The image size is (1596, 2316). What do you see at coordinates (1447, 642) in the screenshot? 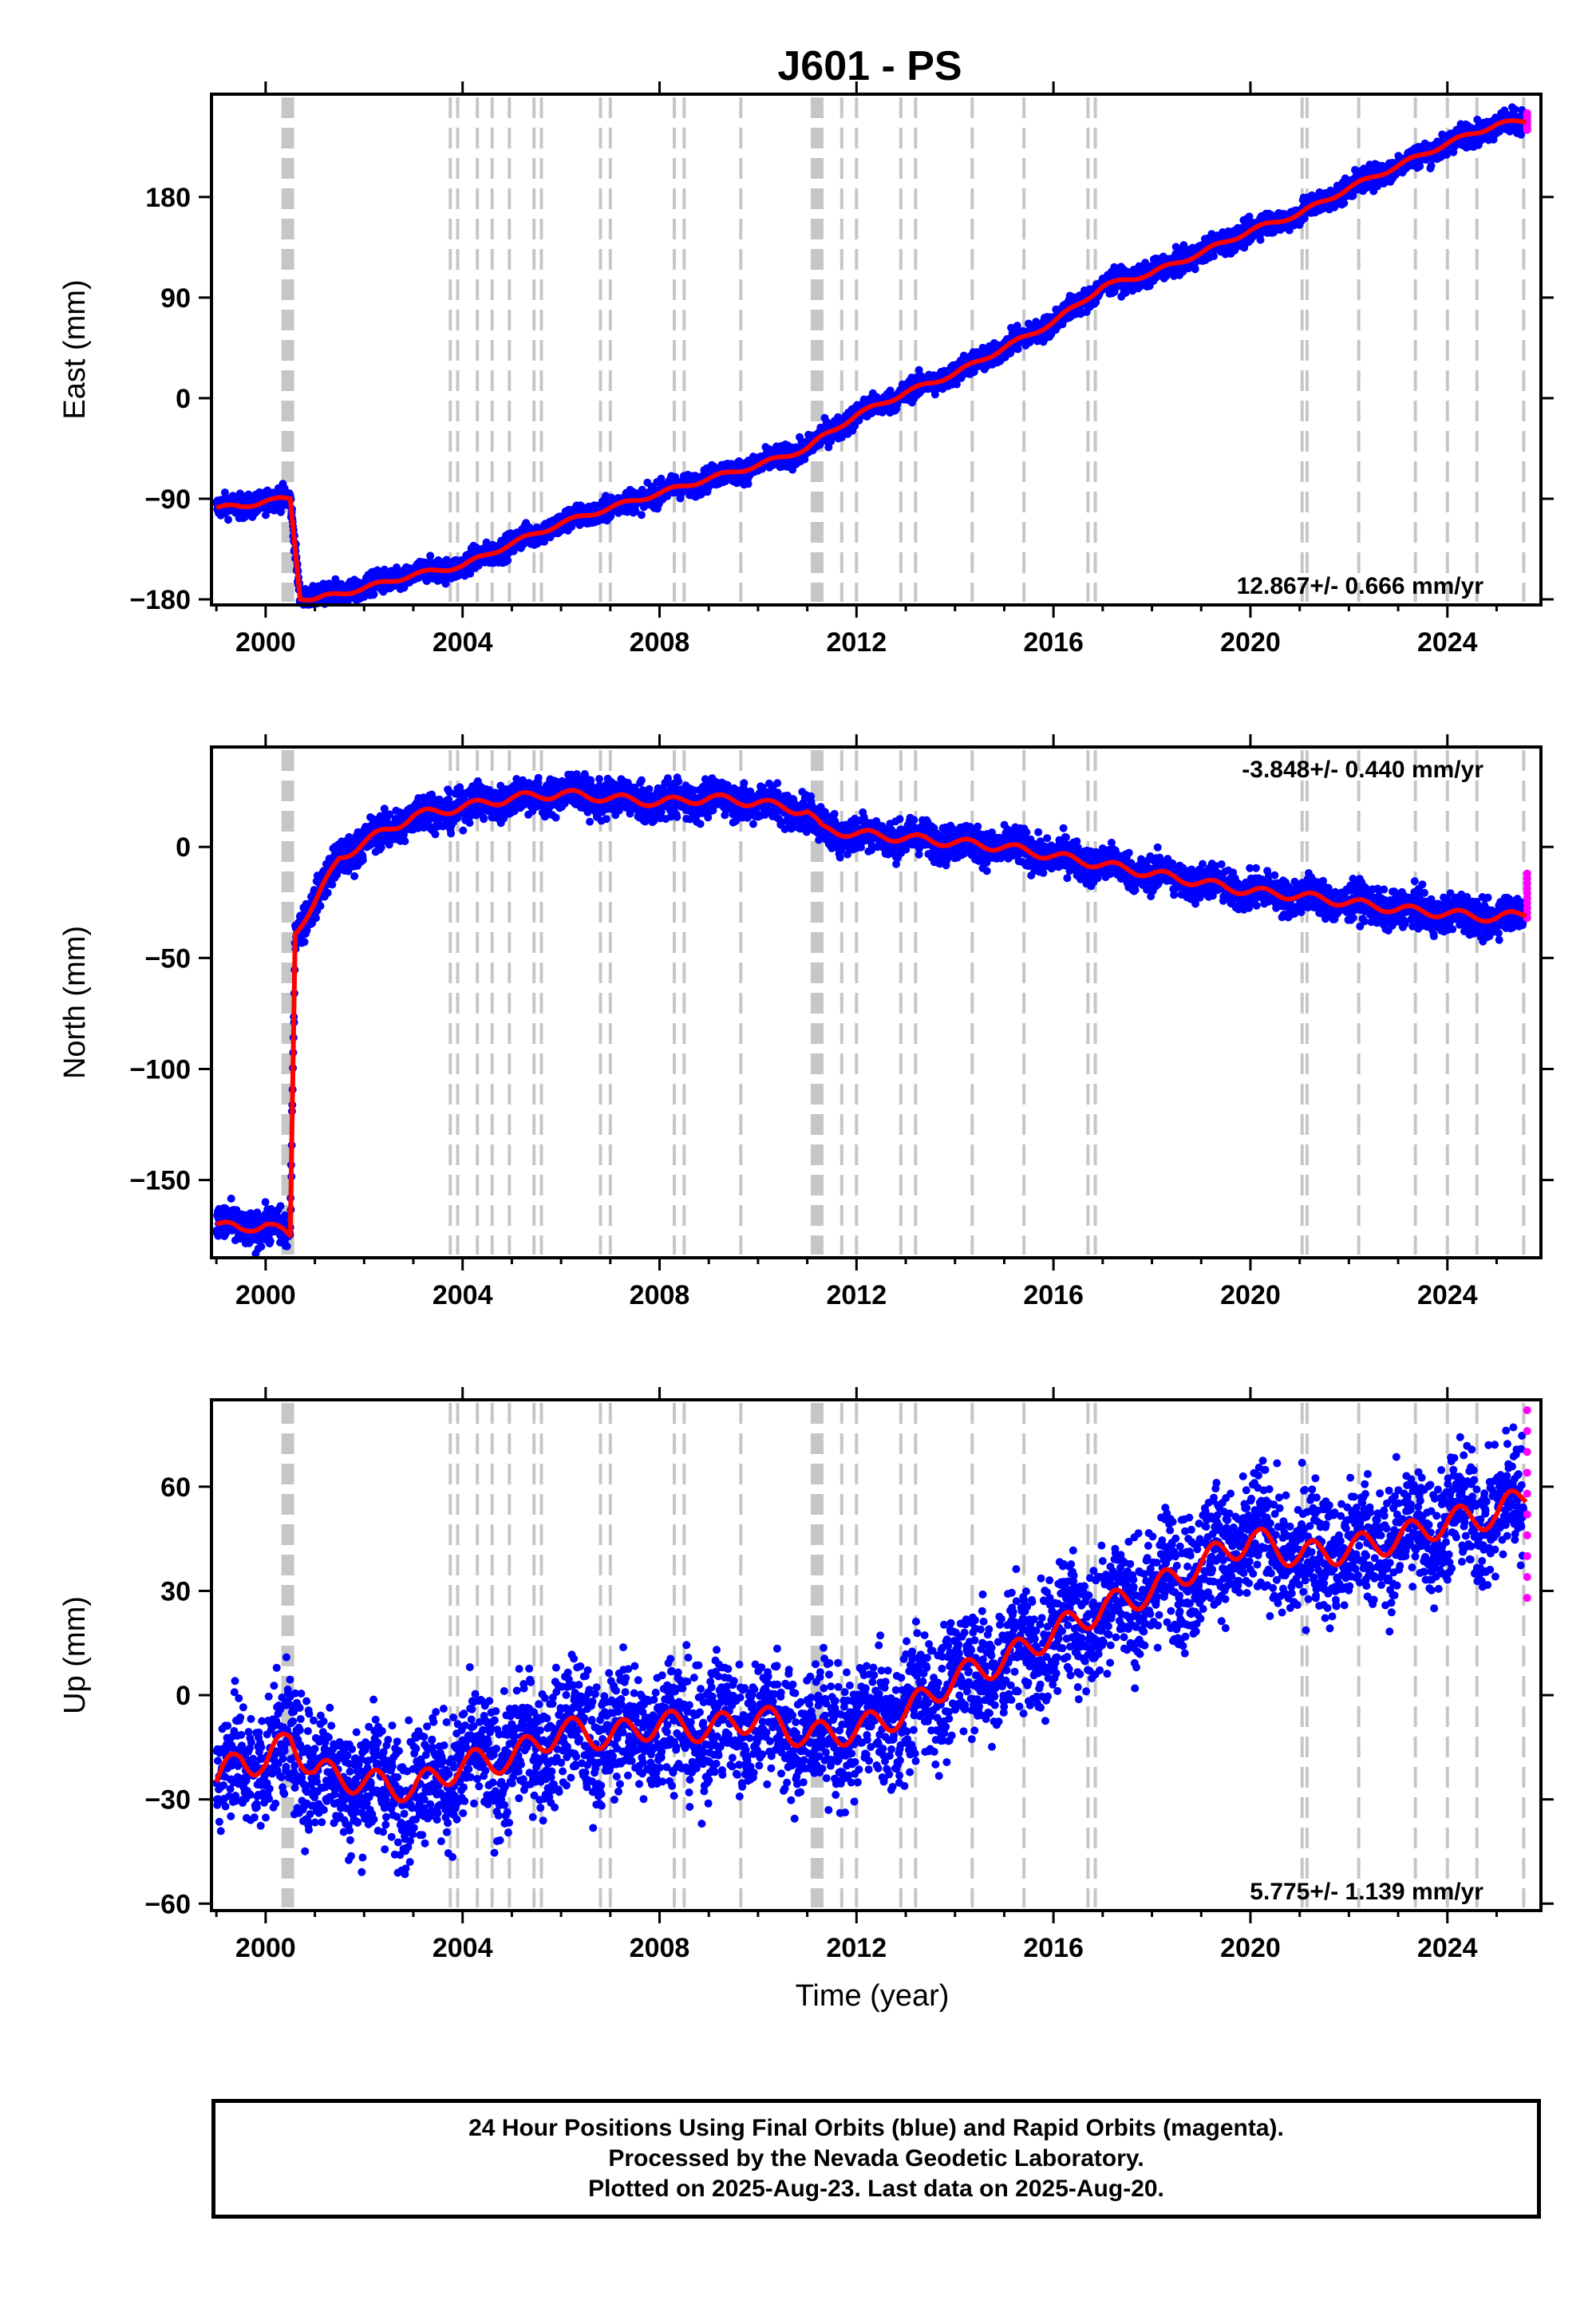
I see `x-tick-label: 2024` at bounding box center [1447, 642].